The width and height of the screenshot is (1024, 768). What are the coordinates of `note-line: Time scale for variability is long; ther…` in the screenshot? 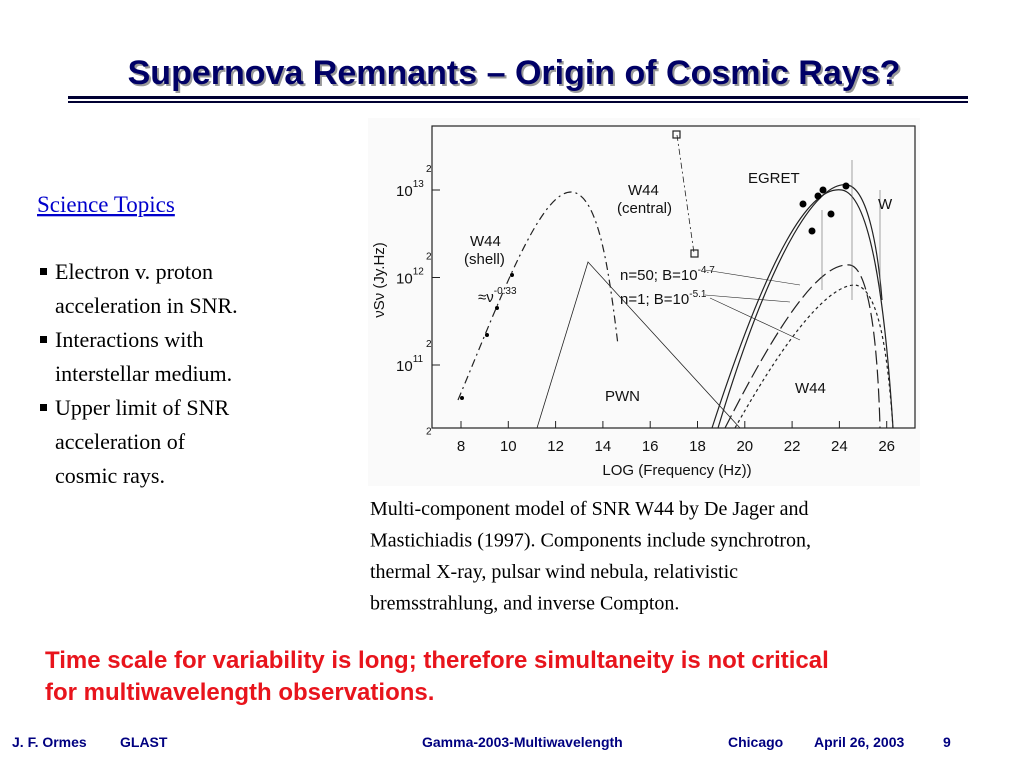 It's located at (437, 660).